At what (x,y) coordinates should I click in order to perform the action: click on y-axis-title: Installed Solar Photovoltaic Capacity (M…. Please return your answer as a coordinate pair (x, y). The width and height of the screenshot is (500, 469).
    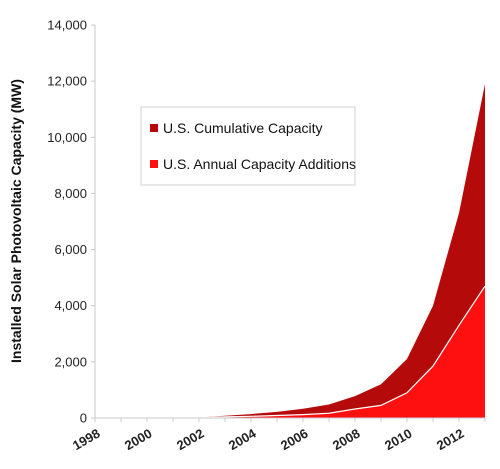
    Looking at the image, I should click on (16, 221).